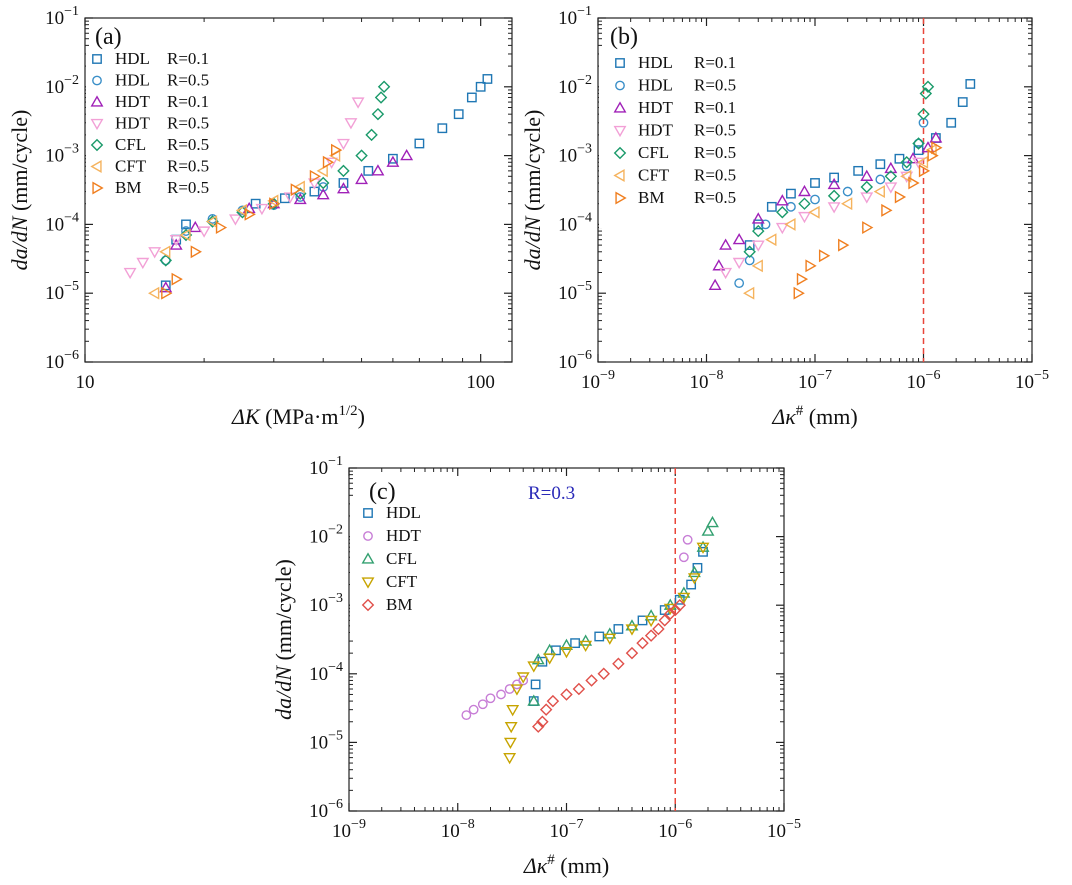  I want to click on y-tick-label: 10⁻⁴, so click(62, 222).